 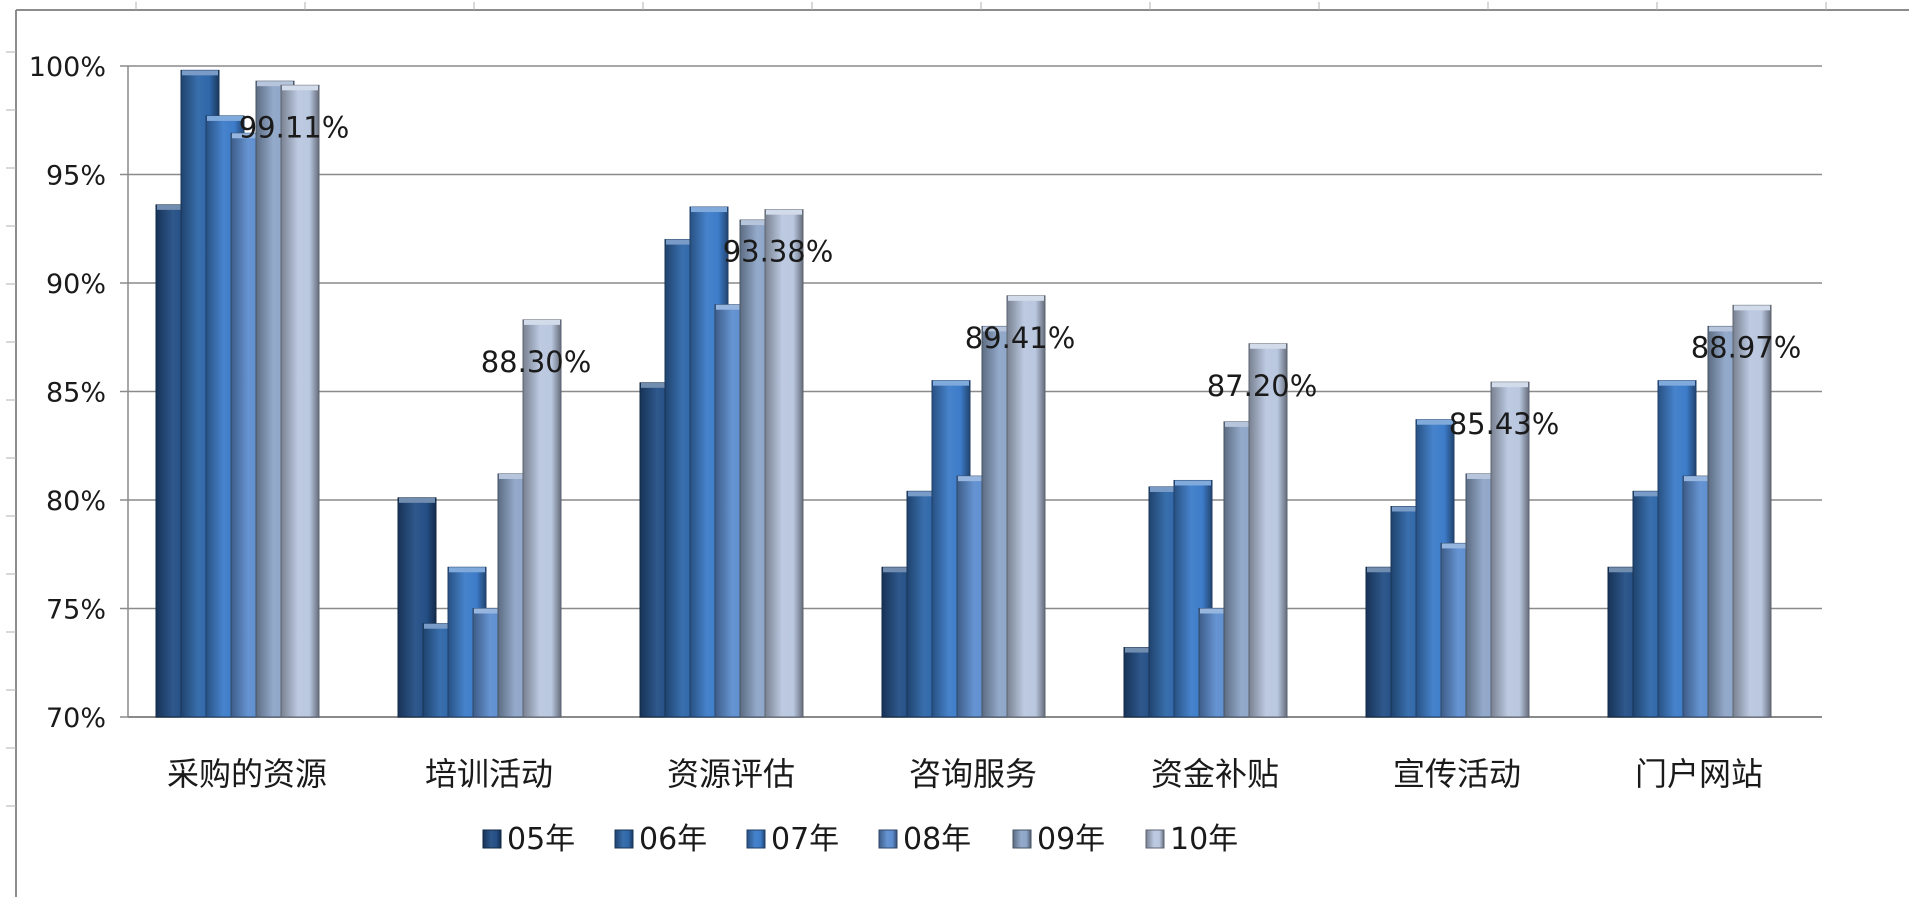 I want to click on y-tick-label: 100%, so click(x=67, y=67).